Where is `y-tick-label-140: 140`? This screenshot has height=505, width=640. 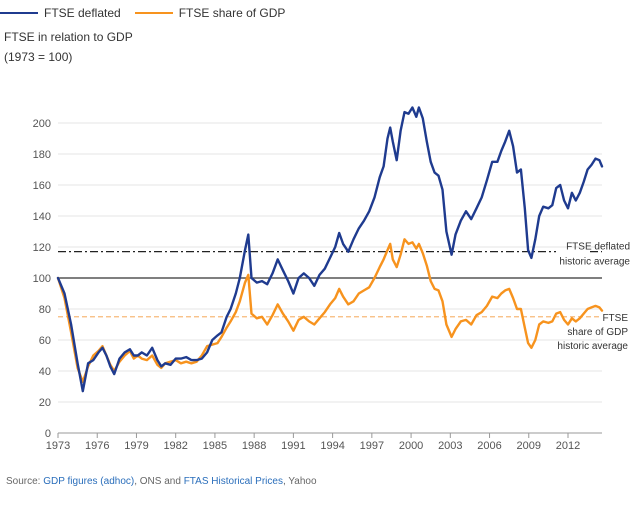
y-tick-label-140: 140 is located at coordinates (42, 217).